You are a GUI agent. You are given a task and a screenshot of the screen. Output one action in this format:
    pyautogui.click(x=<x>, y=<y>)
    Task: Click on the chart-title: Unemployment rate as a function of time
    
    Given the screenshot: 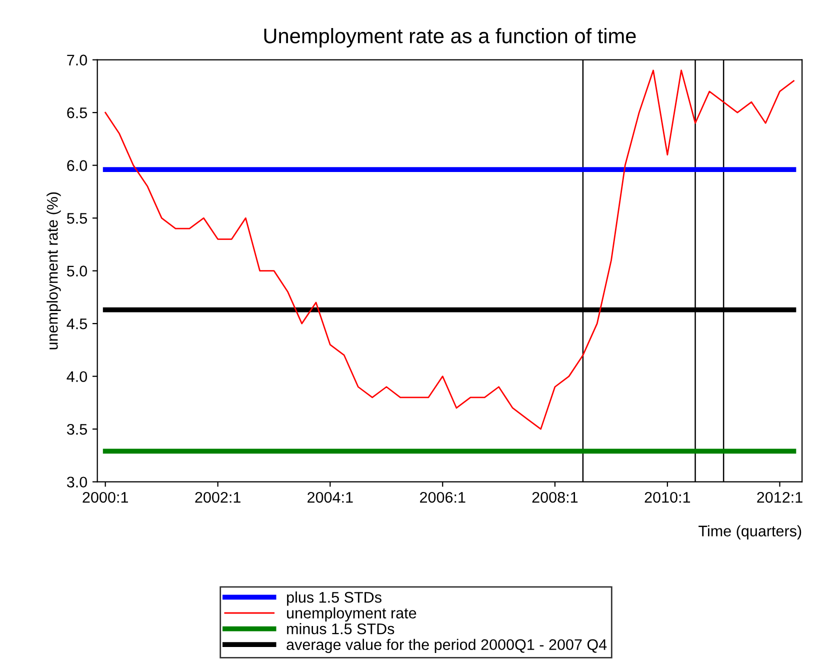 What is the action you would take?
    pyautogui.click(x=450, y=38)
    